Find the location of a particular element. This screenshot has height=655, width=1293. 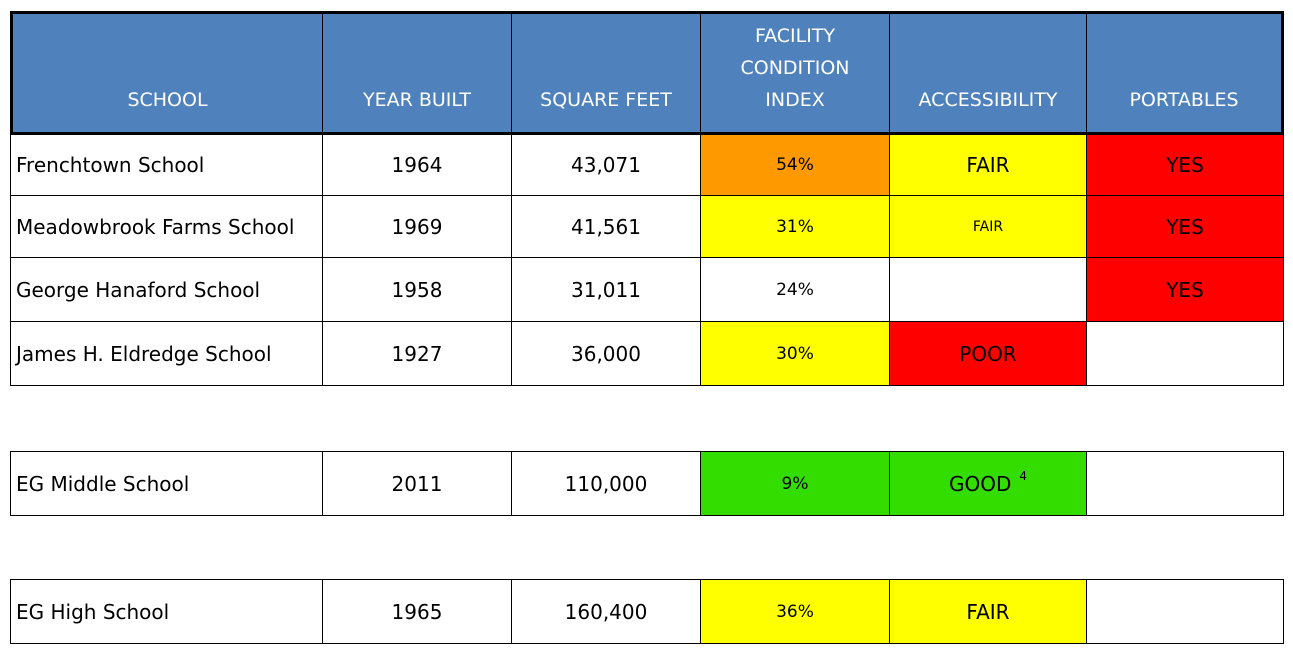

year-built-cell-text: 1965 is located at coordinates (417, 611).